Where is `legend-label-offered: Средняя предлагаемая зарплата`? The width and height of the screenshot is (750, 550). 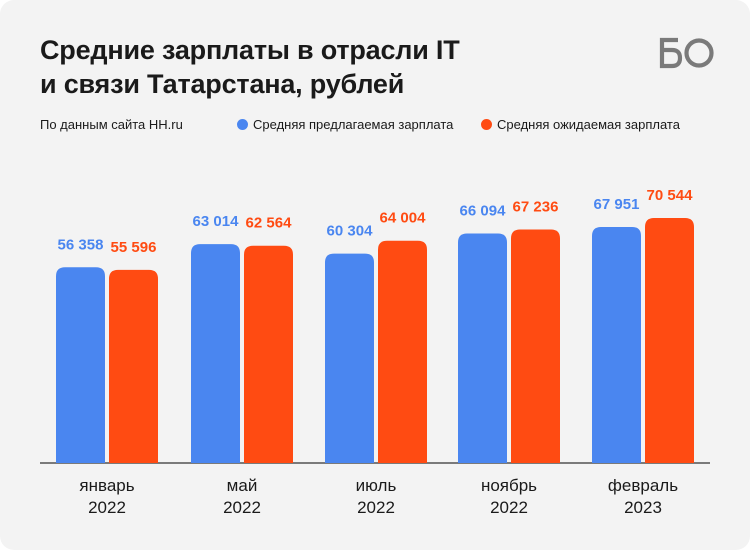
legend-label-offered: Средняя предлагаемая зарплата is located at coordinates (353, 124).